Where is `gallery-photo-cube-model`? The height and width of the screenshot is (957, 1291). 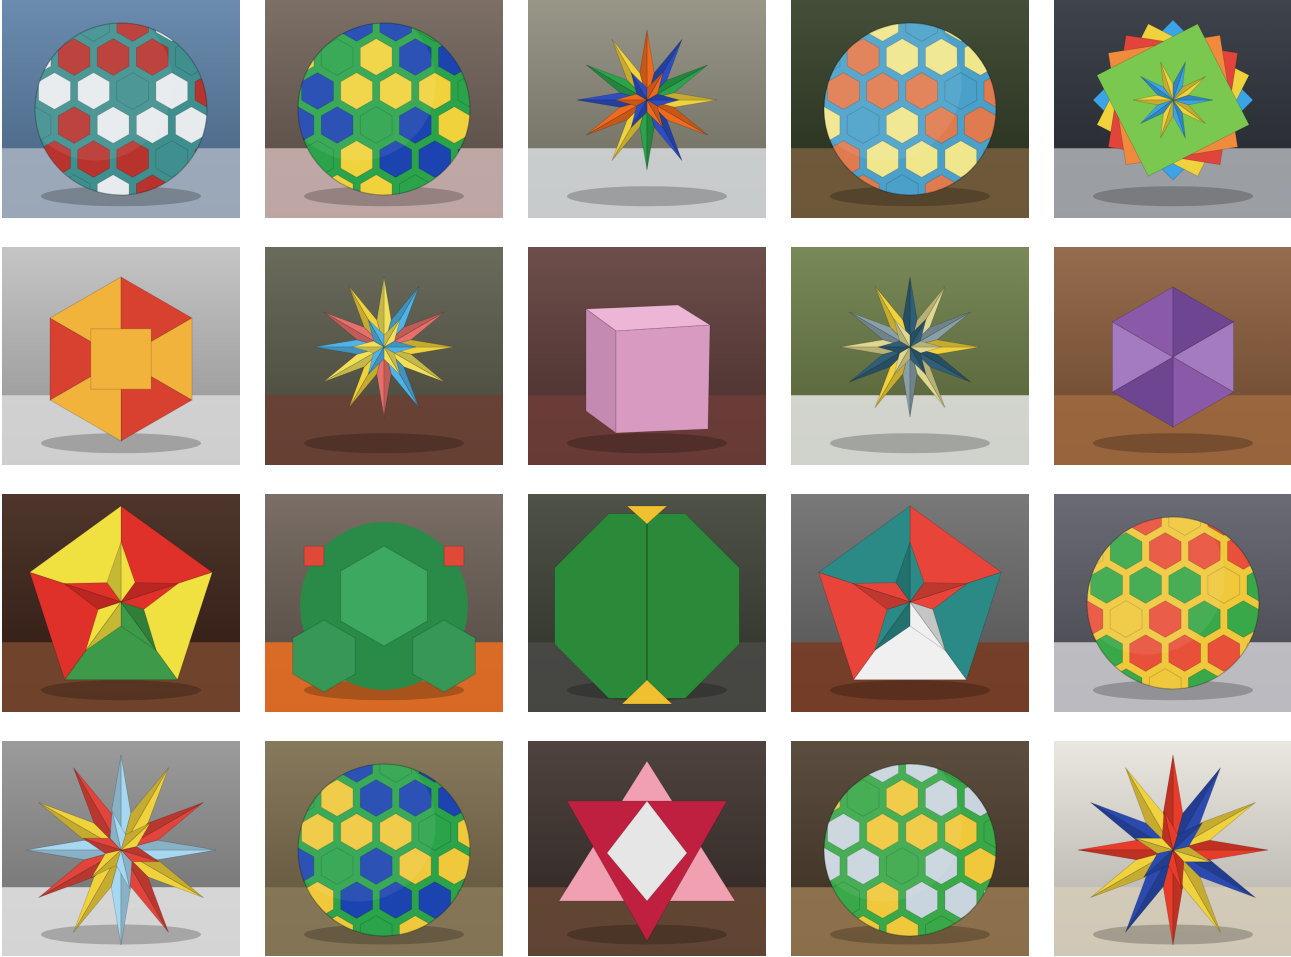 gallery-photo-cube-model is located at coordinates (647, 356).